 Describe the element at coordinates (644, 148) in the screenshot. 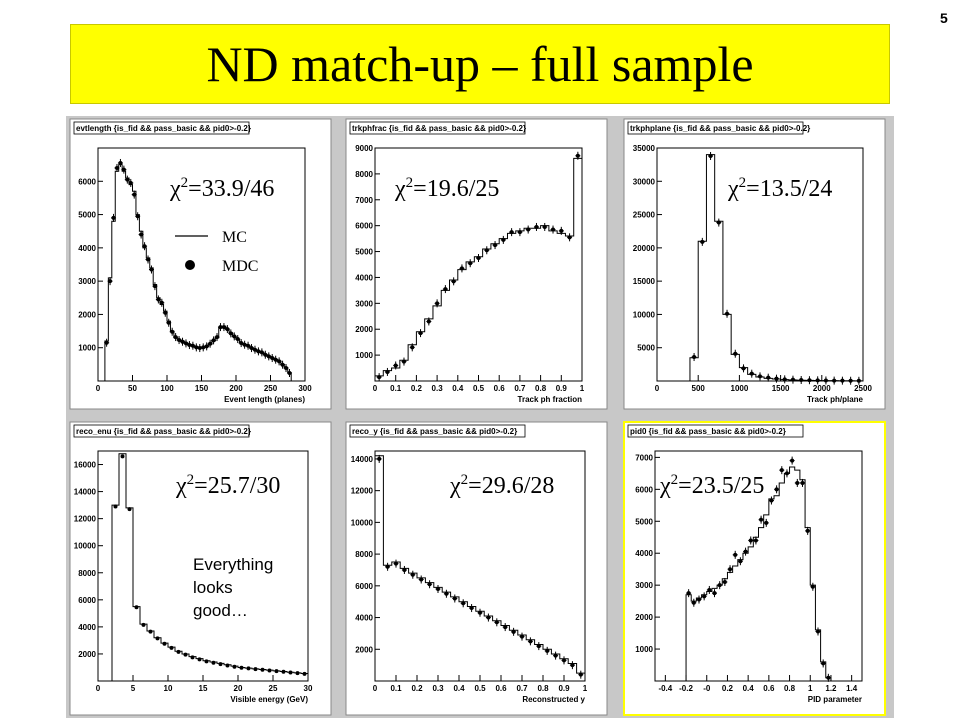

I see `y-tick-label: 35000` at that location.